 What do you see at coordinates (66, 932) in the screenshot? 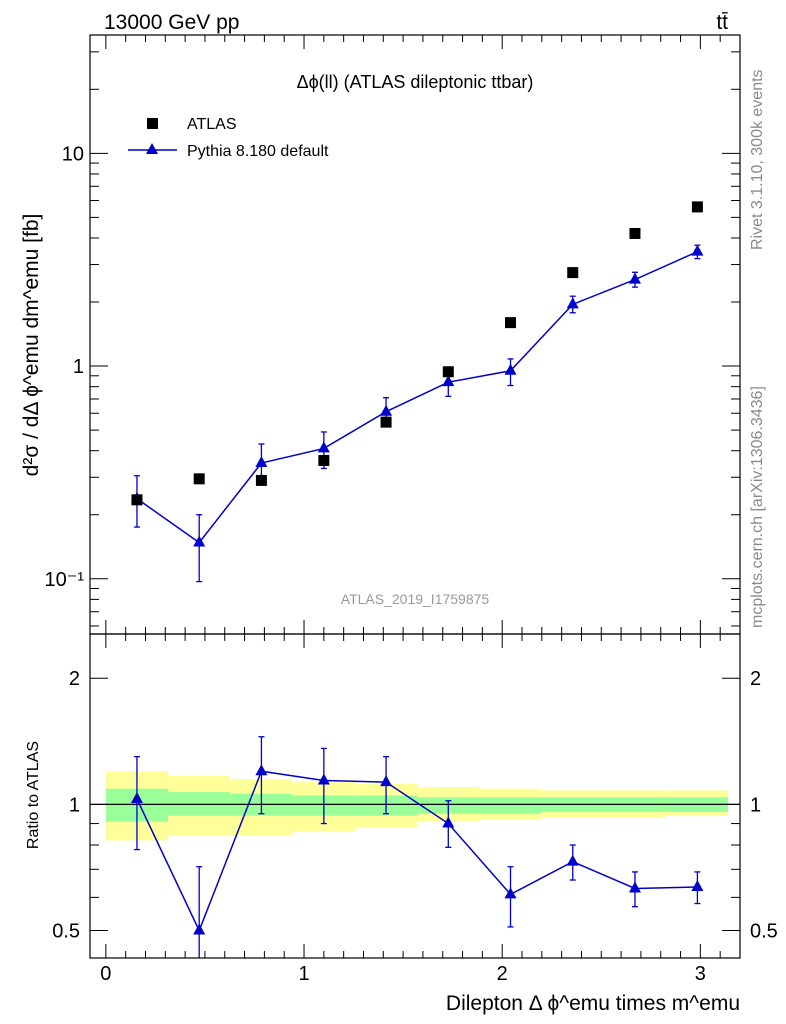
I see `ratio-ytick-label-left: 0.5` at bounding box center [66, 932].